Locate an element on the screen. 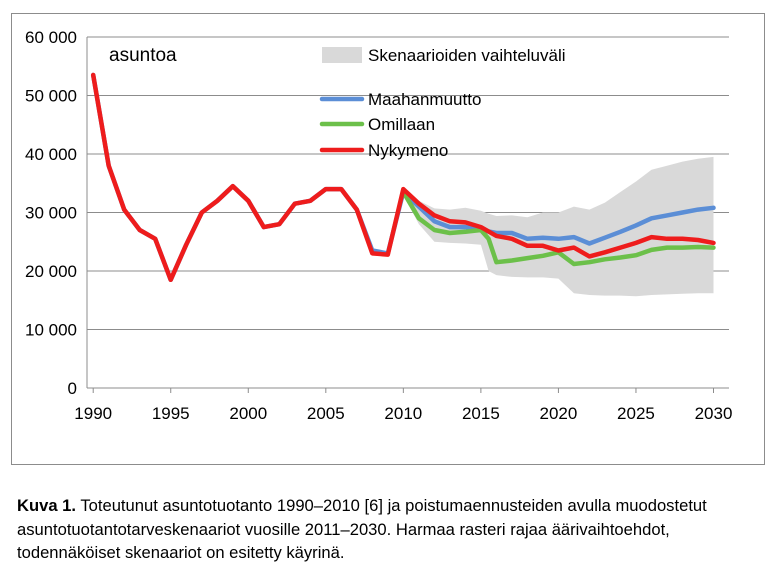 This screenshot has width=778, height=583. x-tick-label: 2010 is located at coordinates (403, 413).